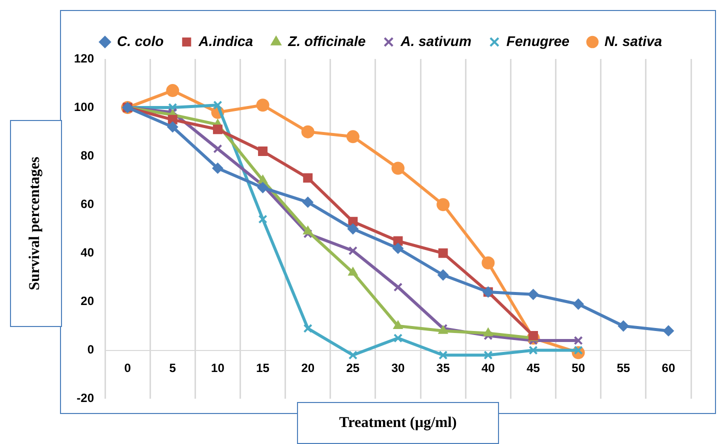  What do you see at coordinates (84, 58) in the screenshot?
I see `y-tick-label: 120` at bounding box center [84, 58].